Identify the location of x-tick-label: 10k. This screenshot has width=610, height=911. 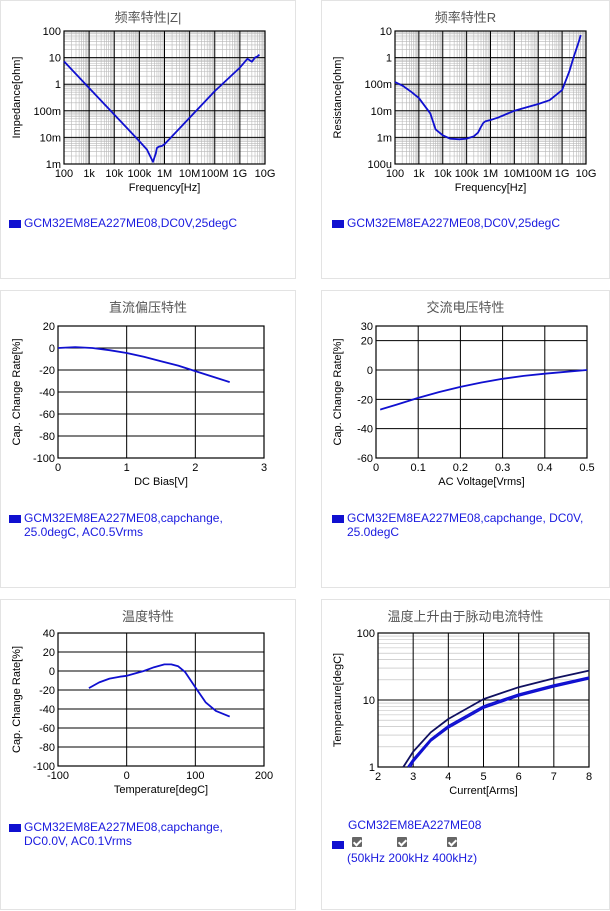
(443, 174).